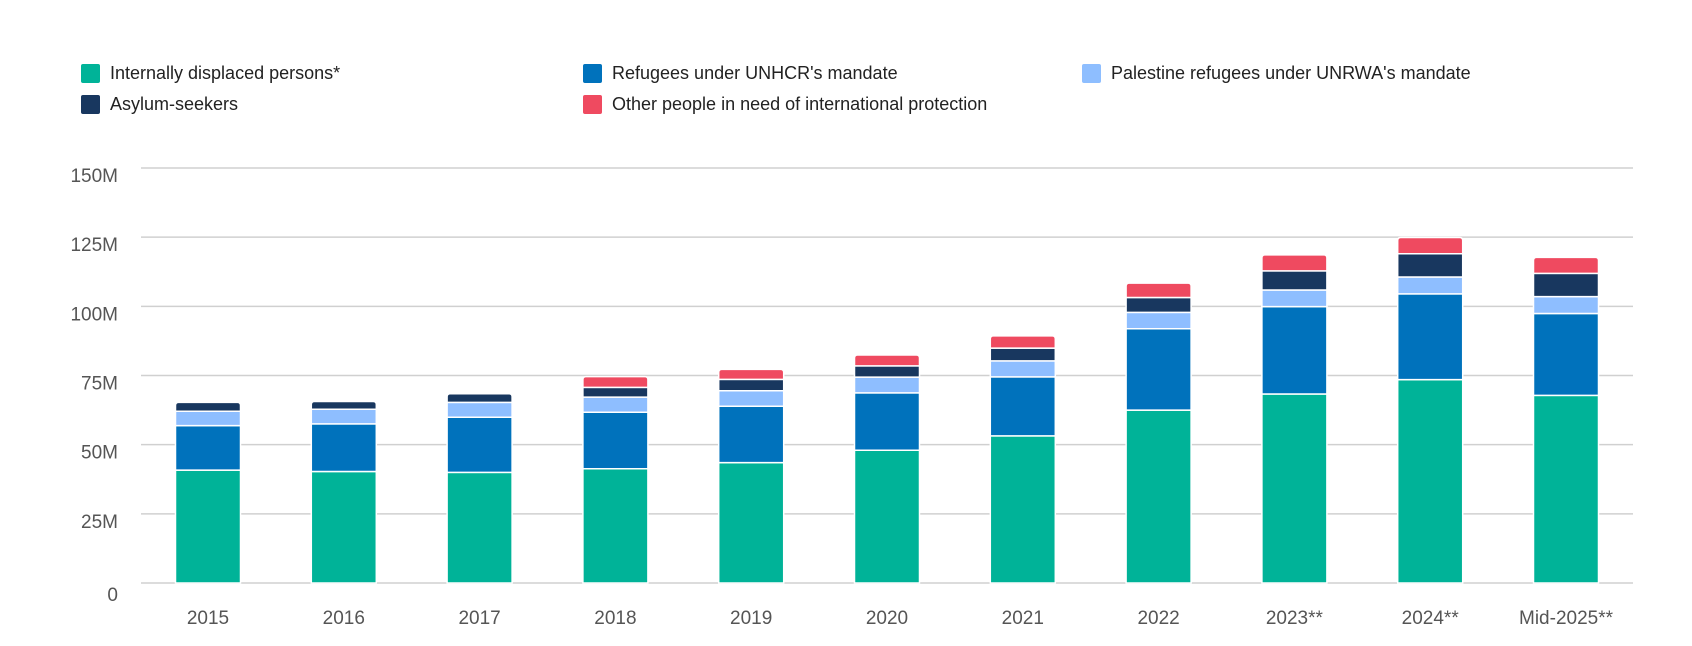 This screenshot has height=646, width=1692. What do you see at coordinates (94, 314) in the screenshot?
I see `y-tick-label: 100M` at bounding box center [94, 314].